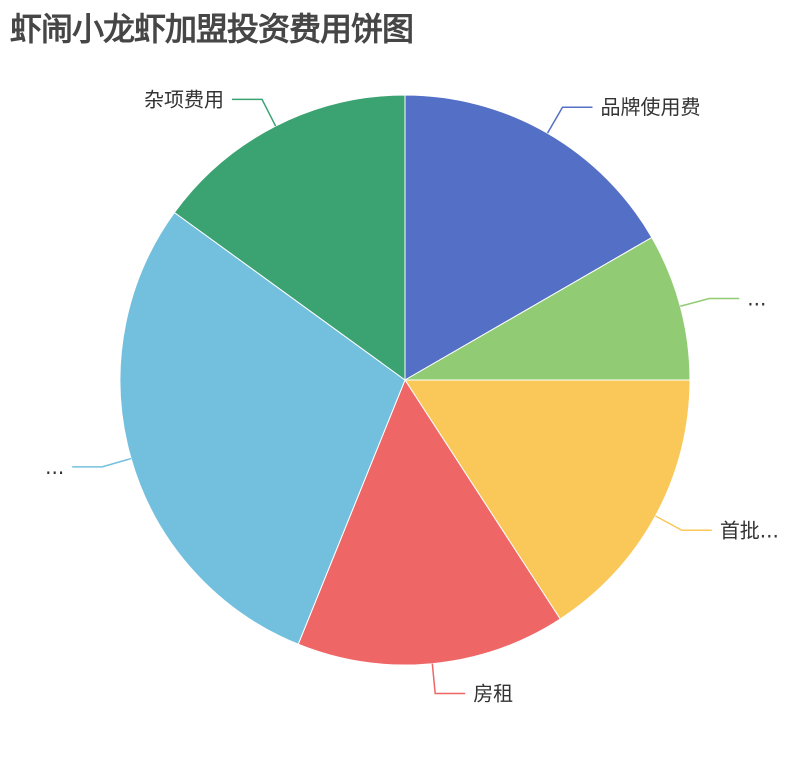 The image size is (810, 760). I want to click on slice-label: 杂项费用, so click(184, 99).